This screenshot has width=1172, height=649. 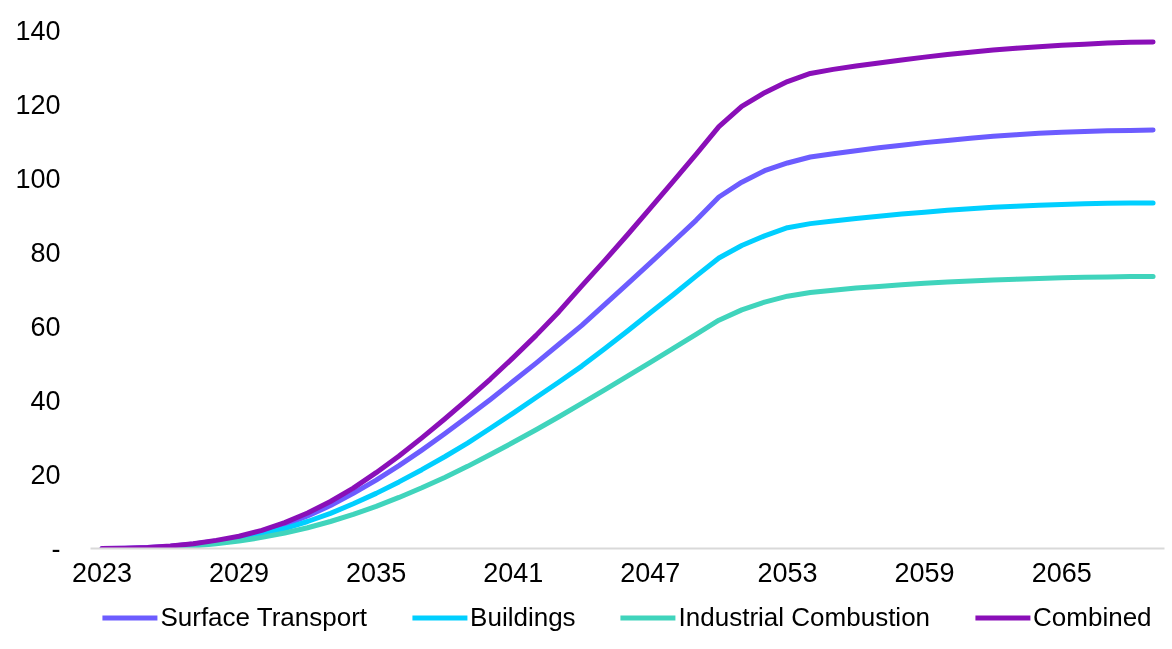 I want to click on x-tick-label: 2065, so click(x=1061, y=572).